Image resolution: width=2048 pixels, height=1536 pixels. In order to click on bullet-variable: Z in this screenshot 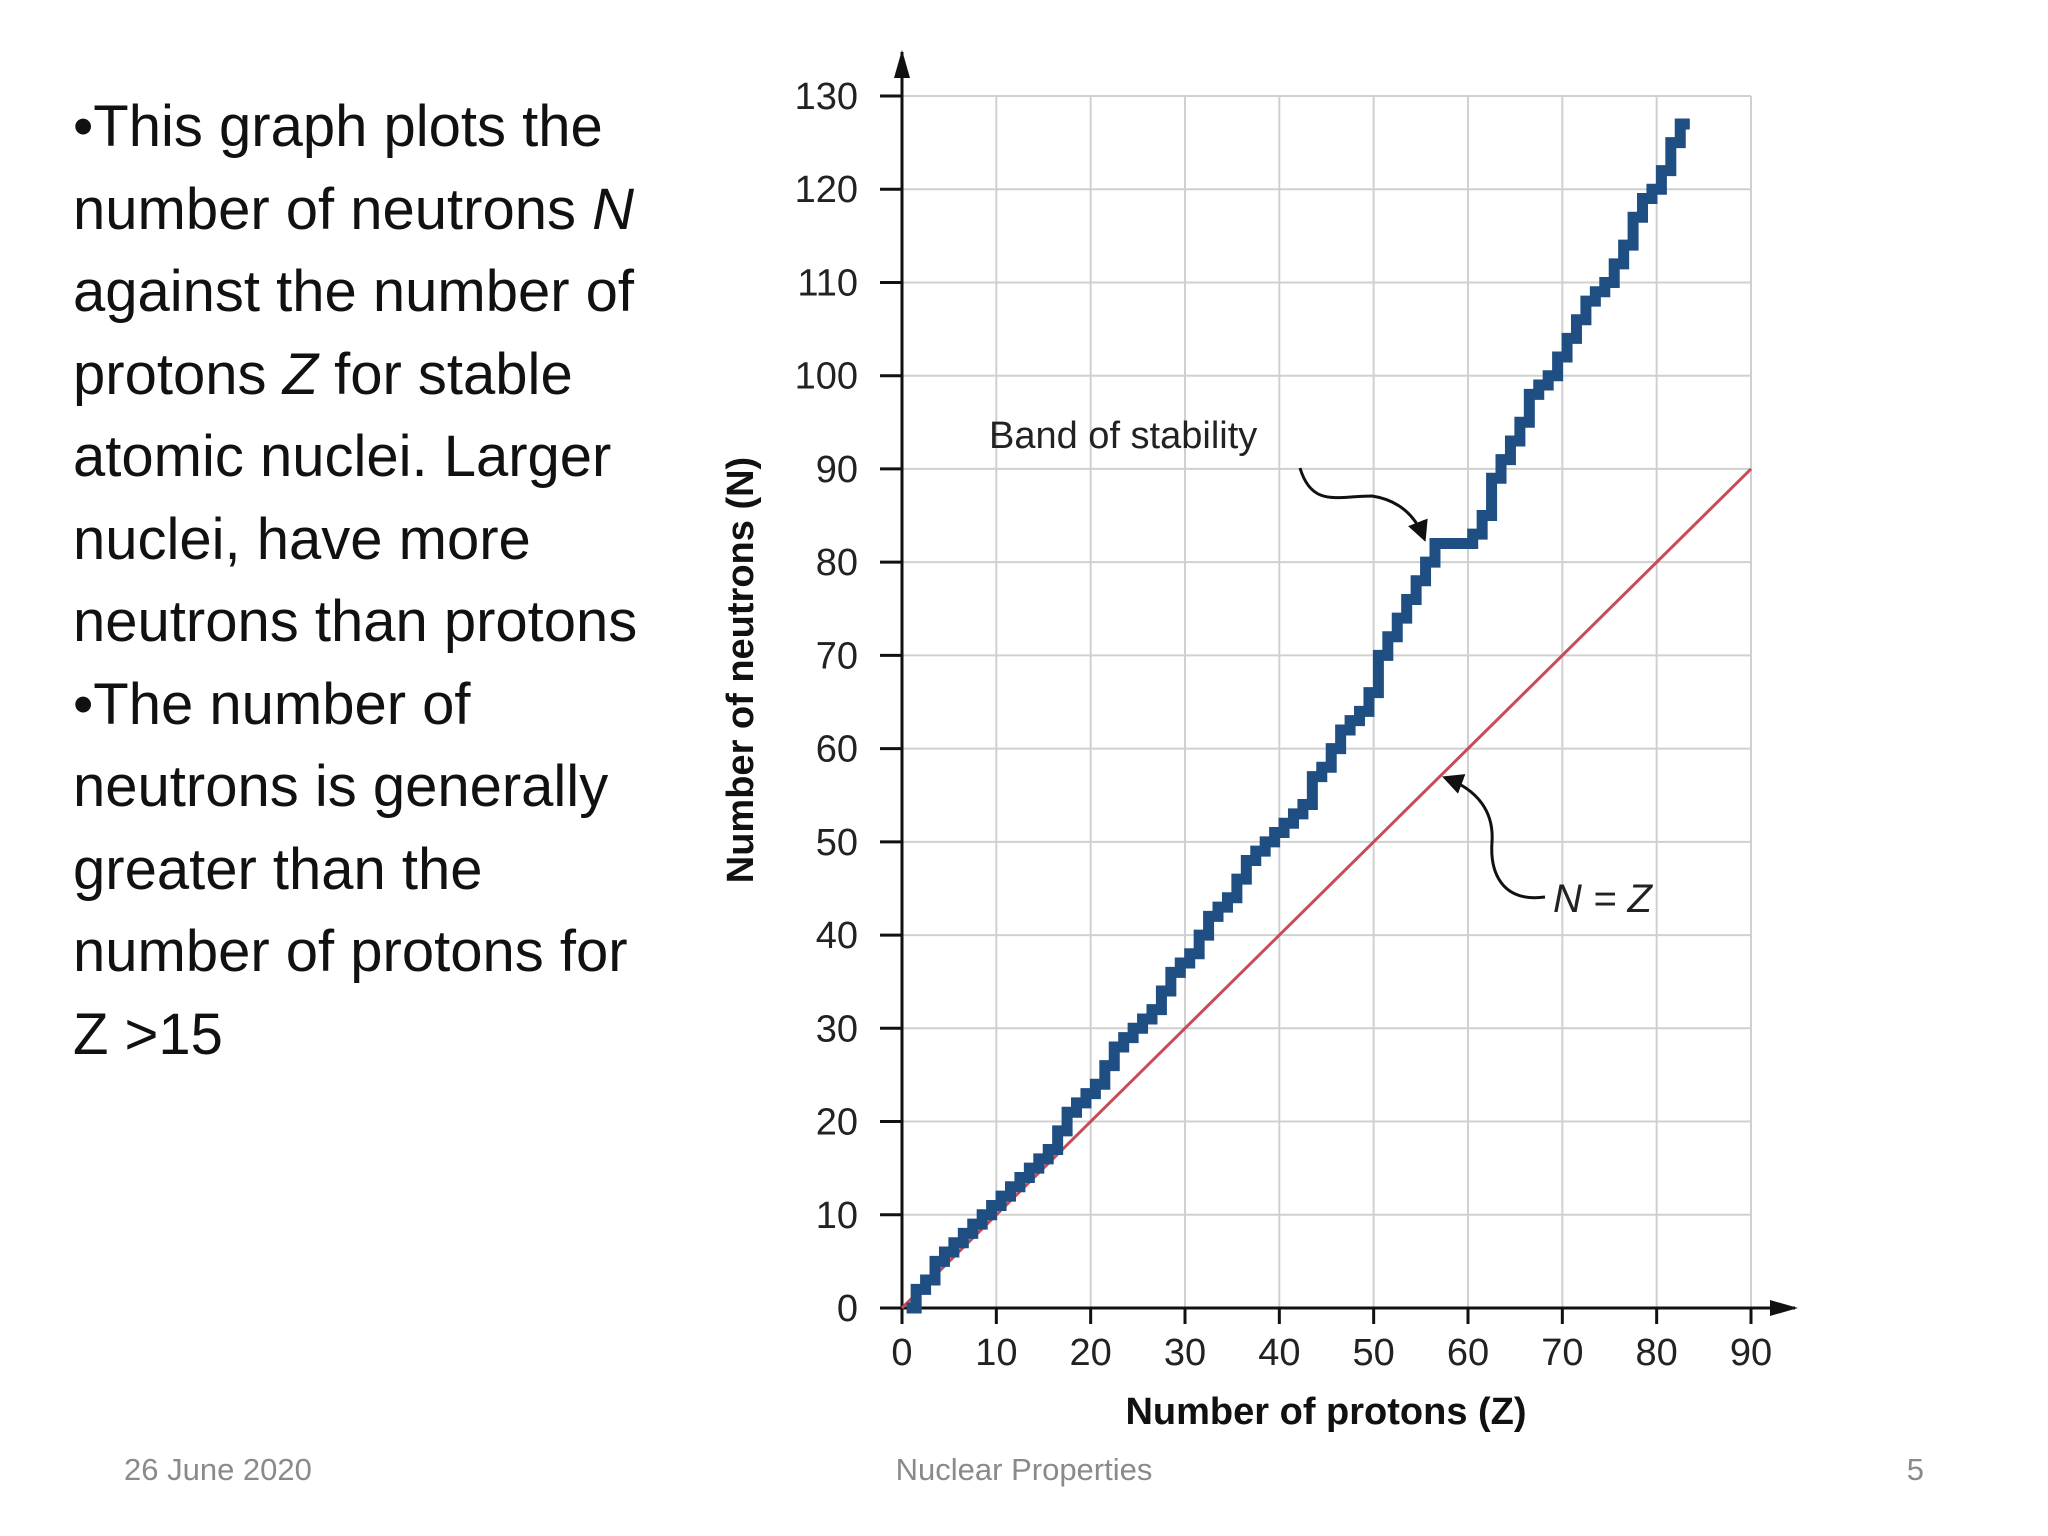, I will do `click(300, 374)`.